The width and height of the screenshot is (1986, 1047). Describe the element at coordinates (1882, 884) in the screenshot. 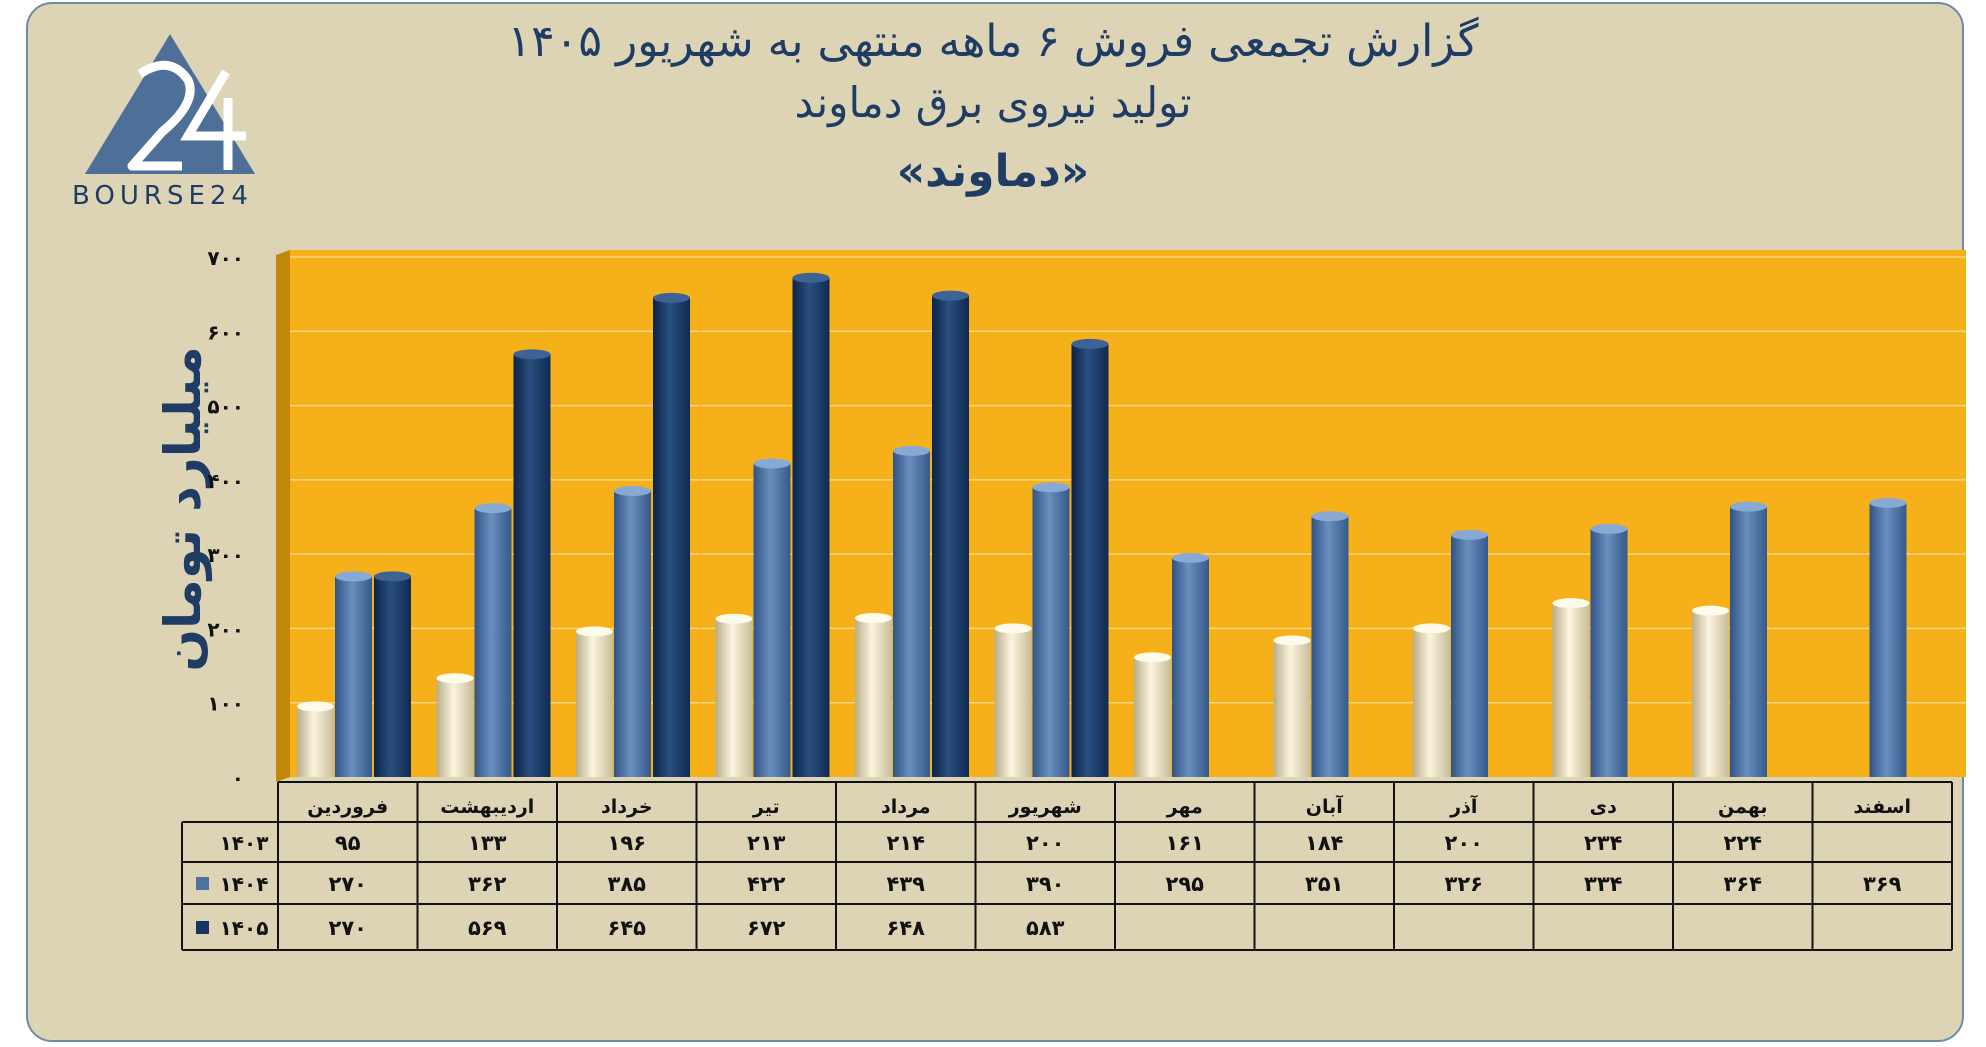

I see `data-label: ۳۶۹` at that location.